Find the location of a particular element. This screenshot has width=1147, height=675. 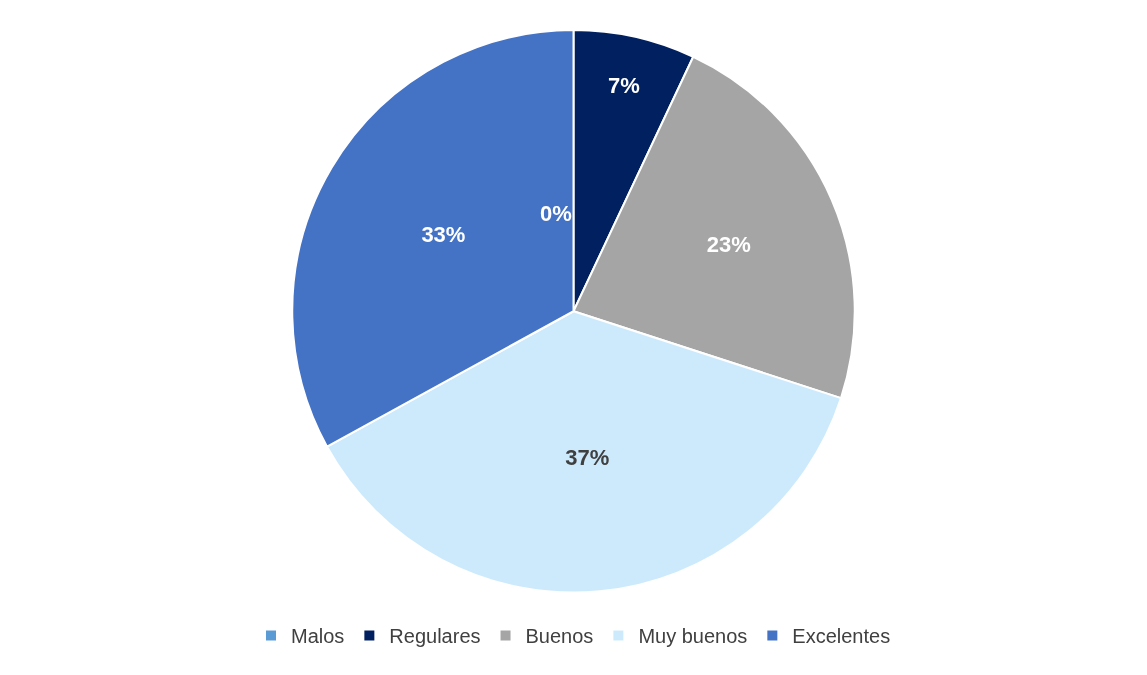

legend-label: Buenos is located at coordinates (559, 636).